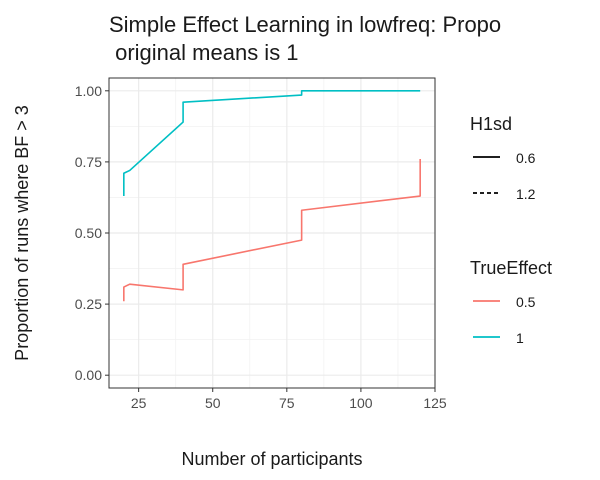 Image resolution: width=600 pixels, height=480 pixels. What do you see at coordinates (361, 403) in the screenshot?
I see `x-tick-label: 100` at bounding box center [361, 403].